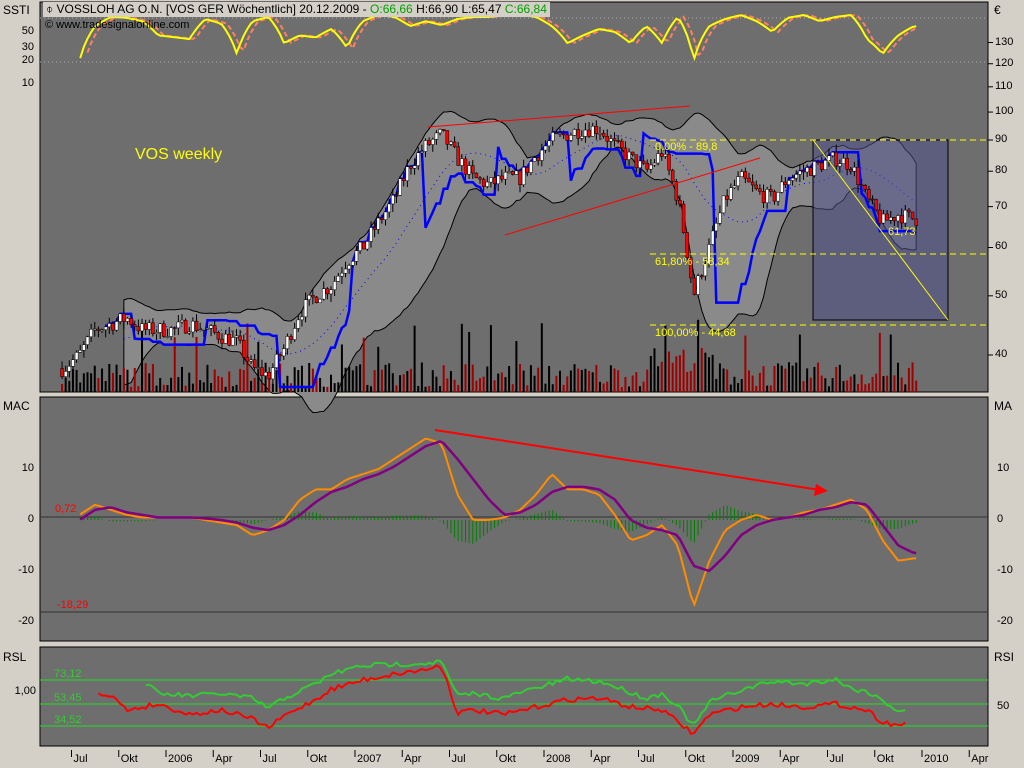  Describe the element at coordinates (997, 10) in the screenshot. I see `currency-label: €` at that location.